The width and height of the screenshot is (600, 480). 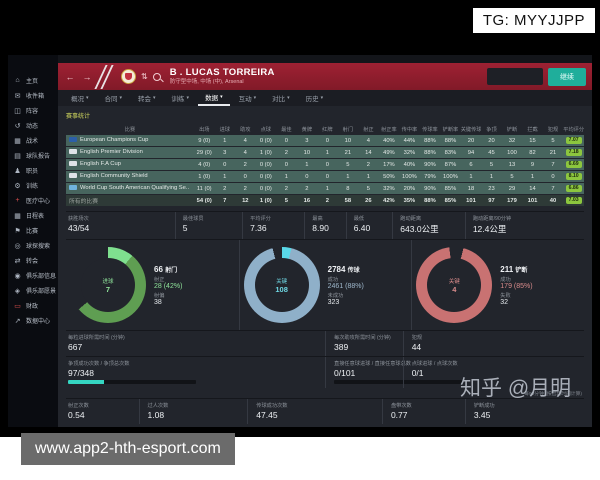 I want to click on prev-next-player-icon: ⇅, so click(x=144, y=76).